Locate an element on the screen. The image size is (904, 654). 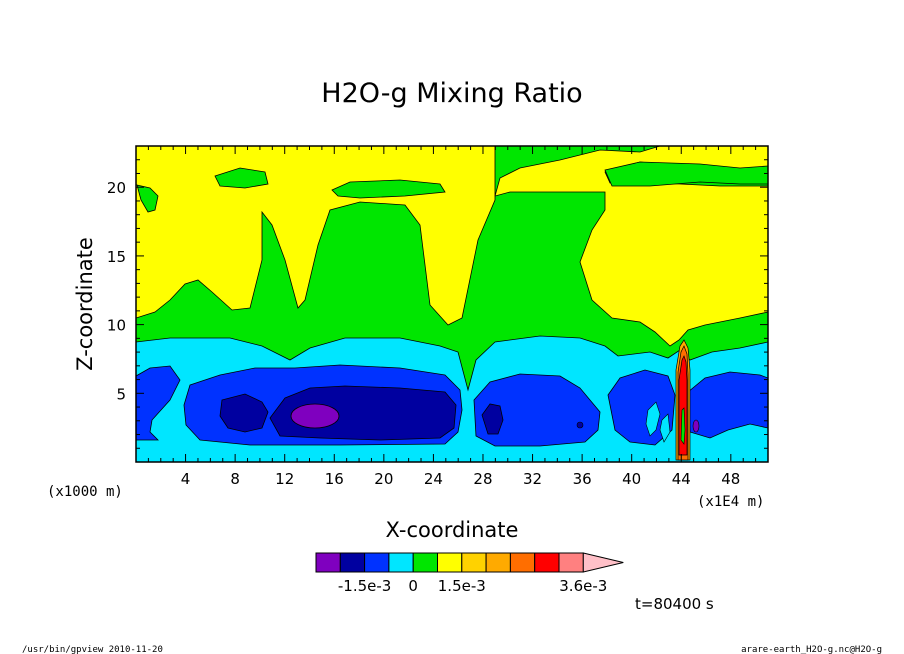
y-tick-label: 15 is located at coordinates (116, 257).